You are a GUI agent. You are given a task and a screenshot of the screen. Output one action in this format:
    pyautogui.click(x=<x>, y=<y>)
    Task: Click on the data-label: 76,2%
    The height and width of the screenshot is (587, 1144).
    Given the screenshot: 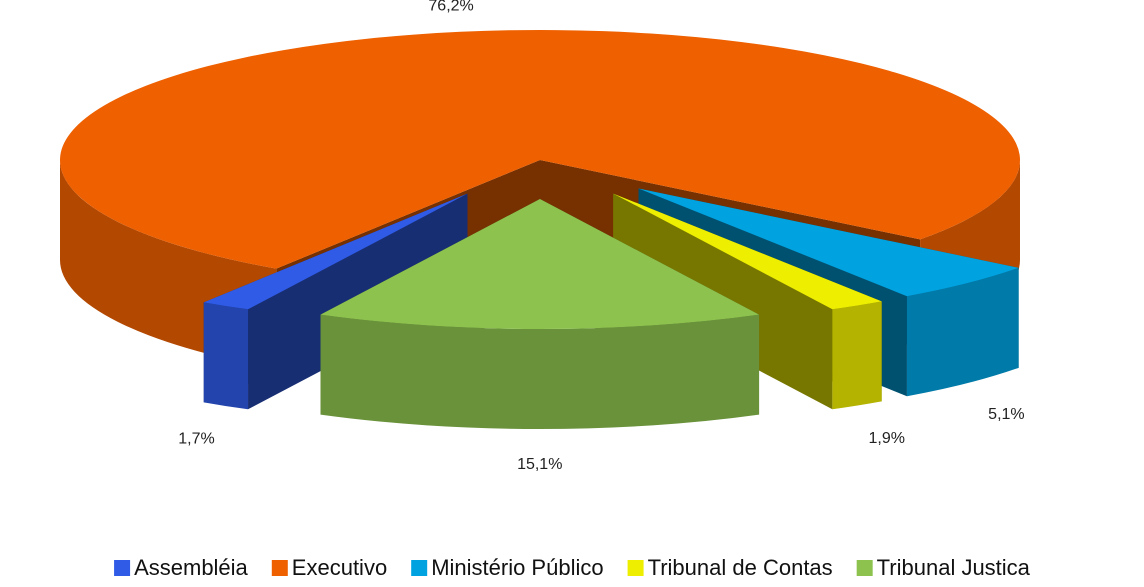 What is the action you would take?
    pyautogui.click(x=450, y=7)
    